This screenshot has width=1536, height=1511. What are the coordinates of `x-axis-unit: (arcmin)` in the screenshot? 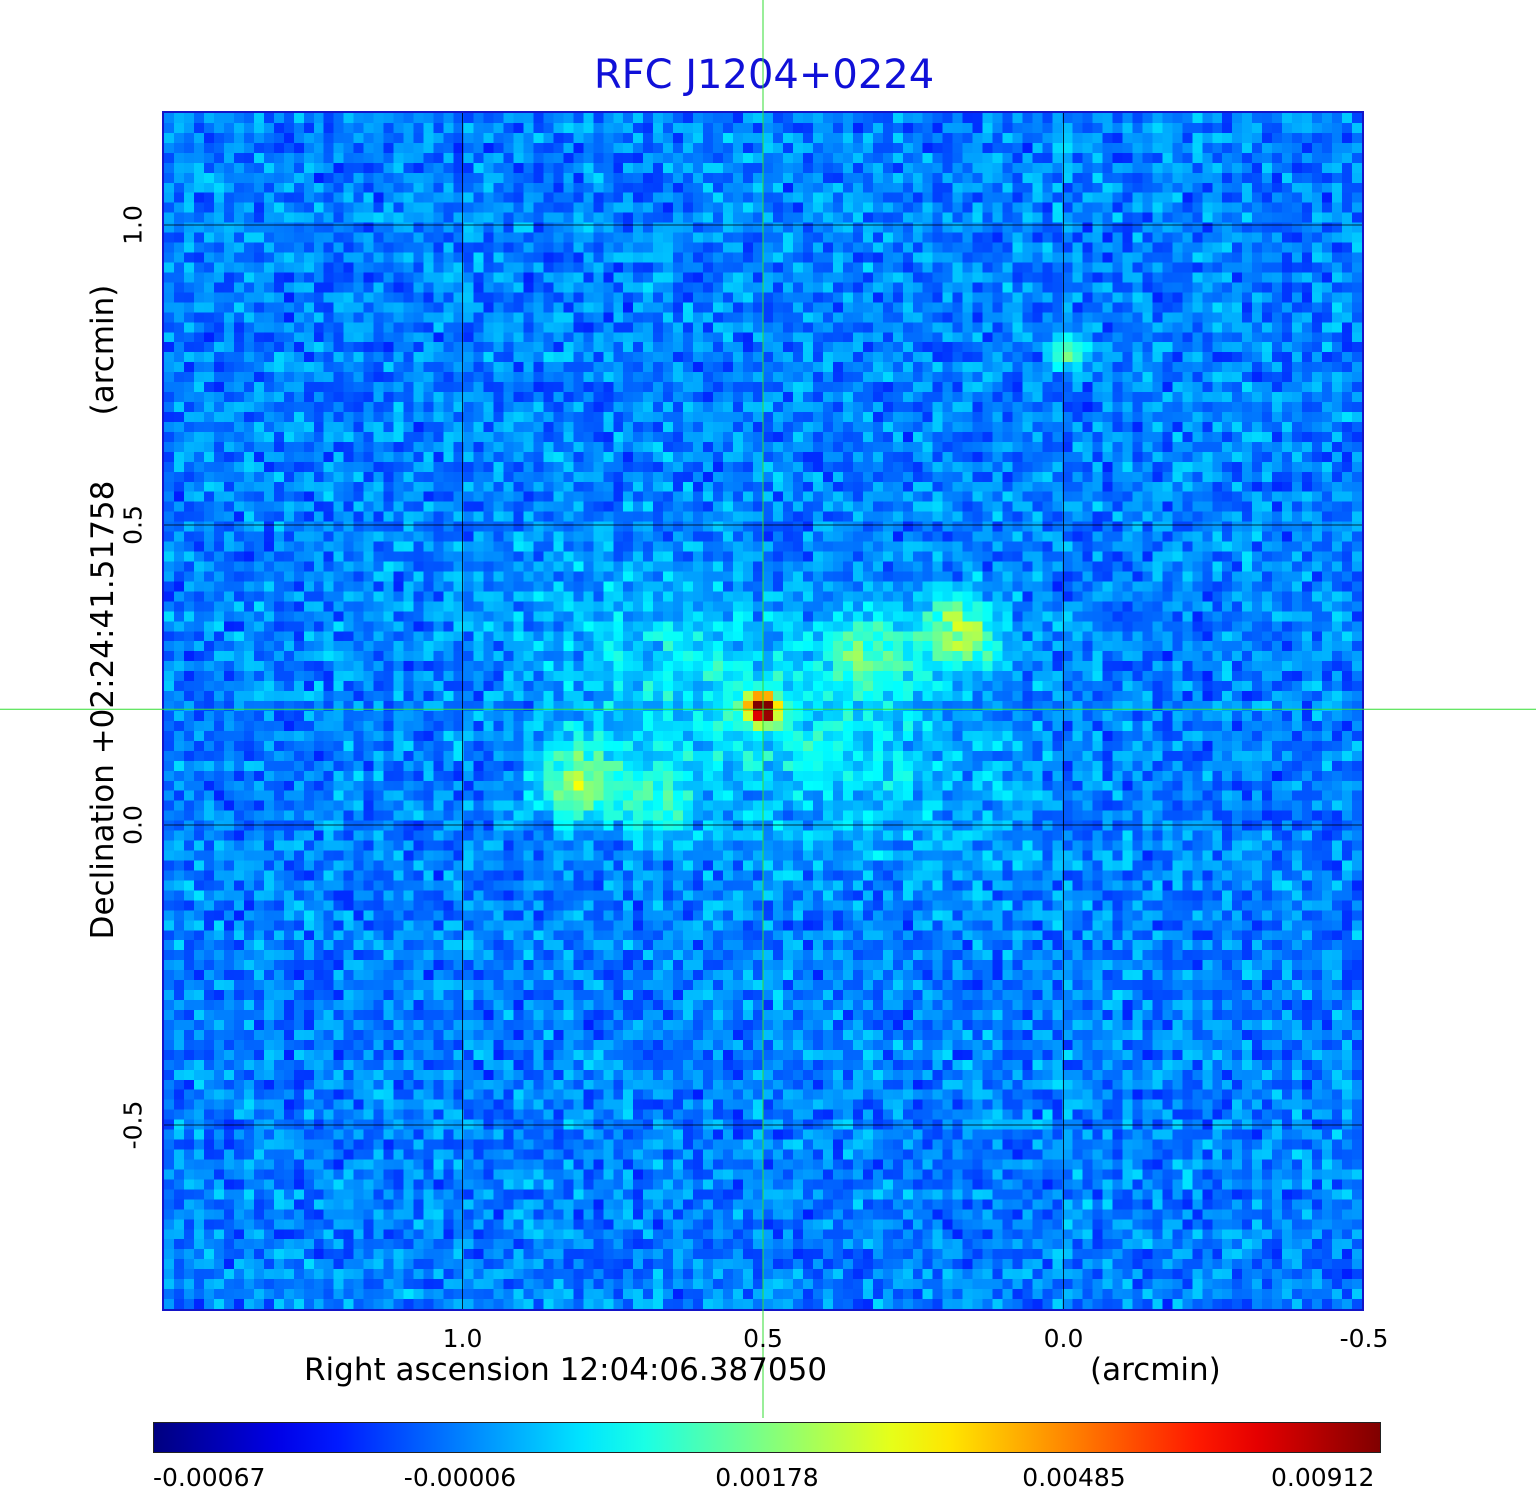 It's located at (1155, 1370).